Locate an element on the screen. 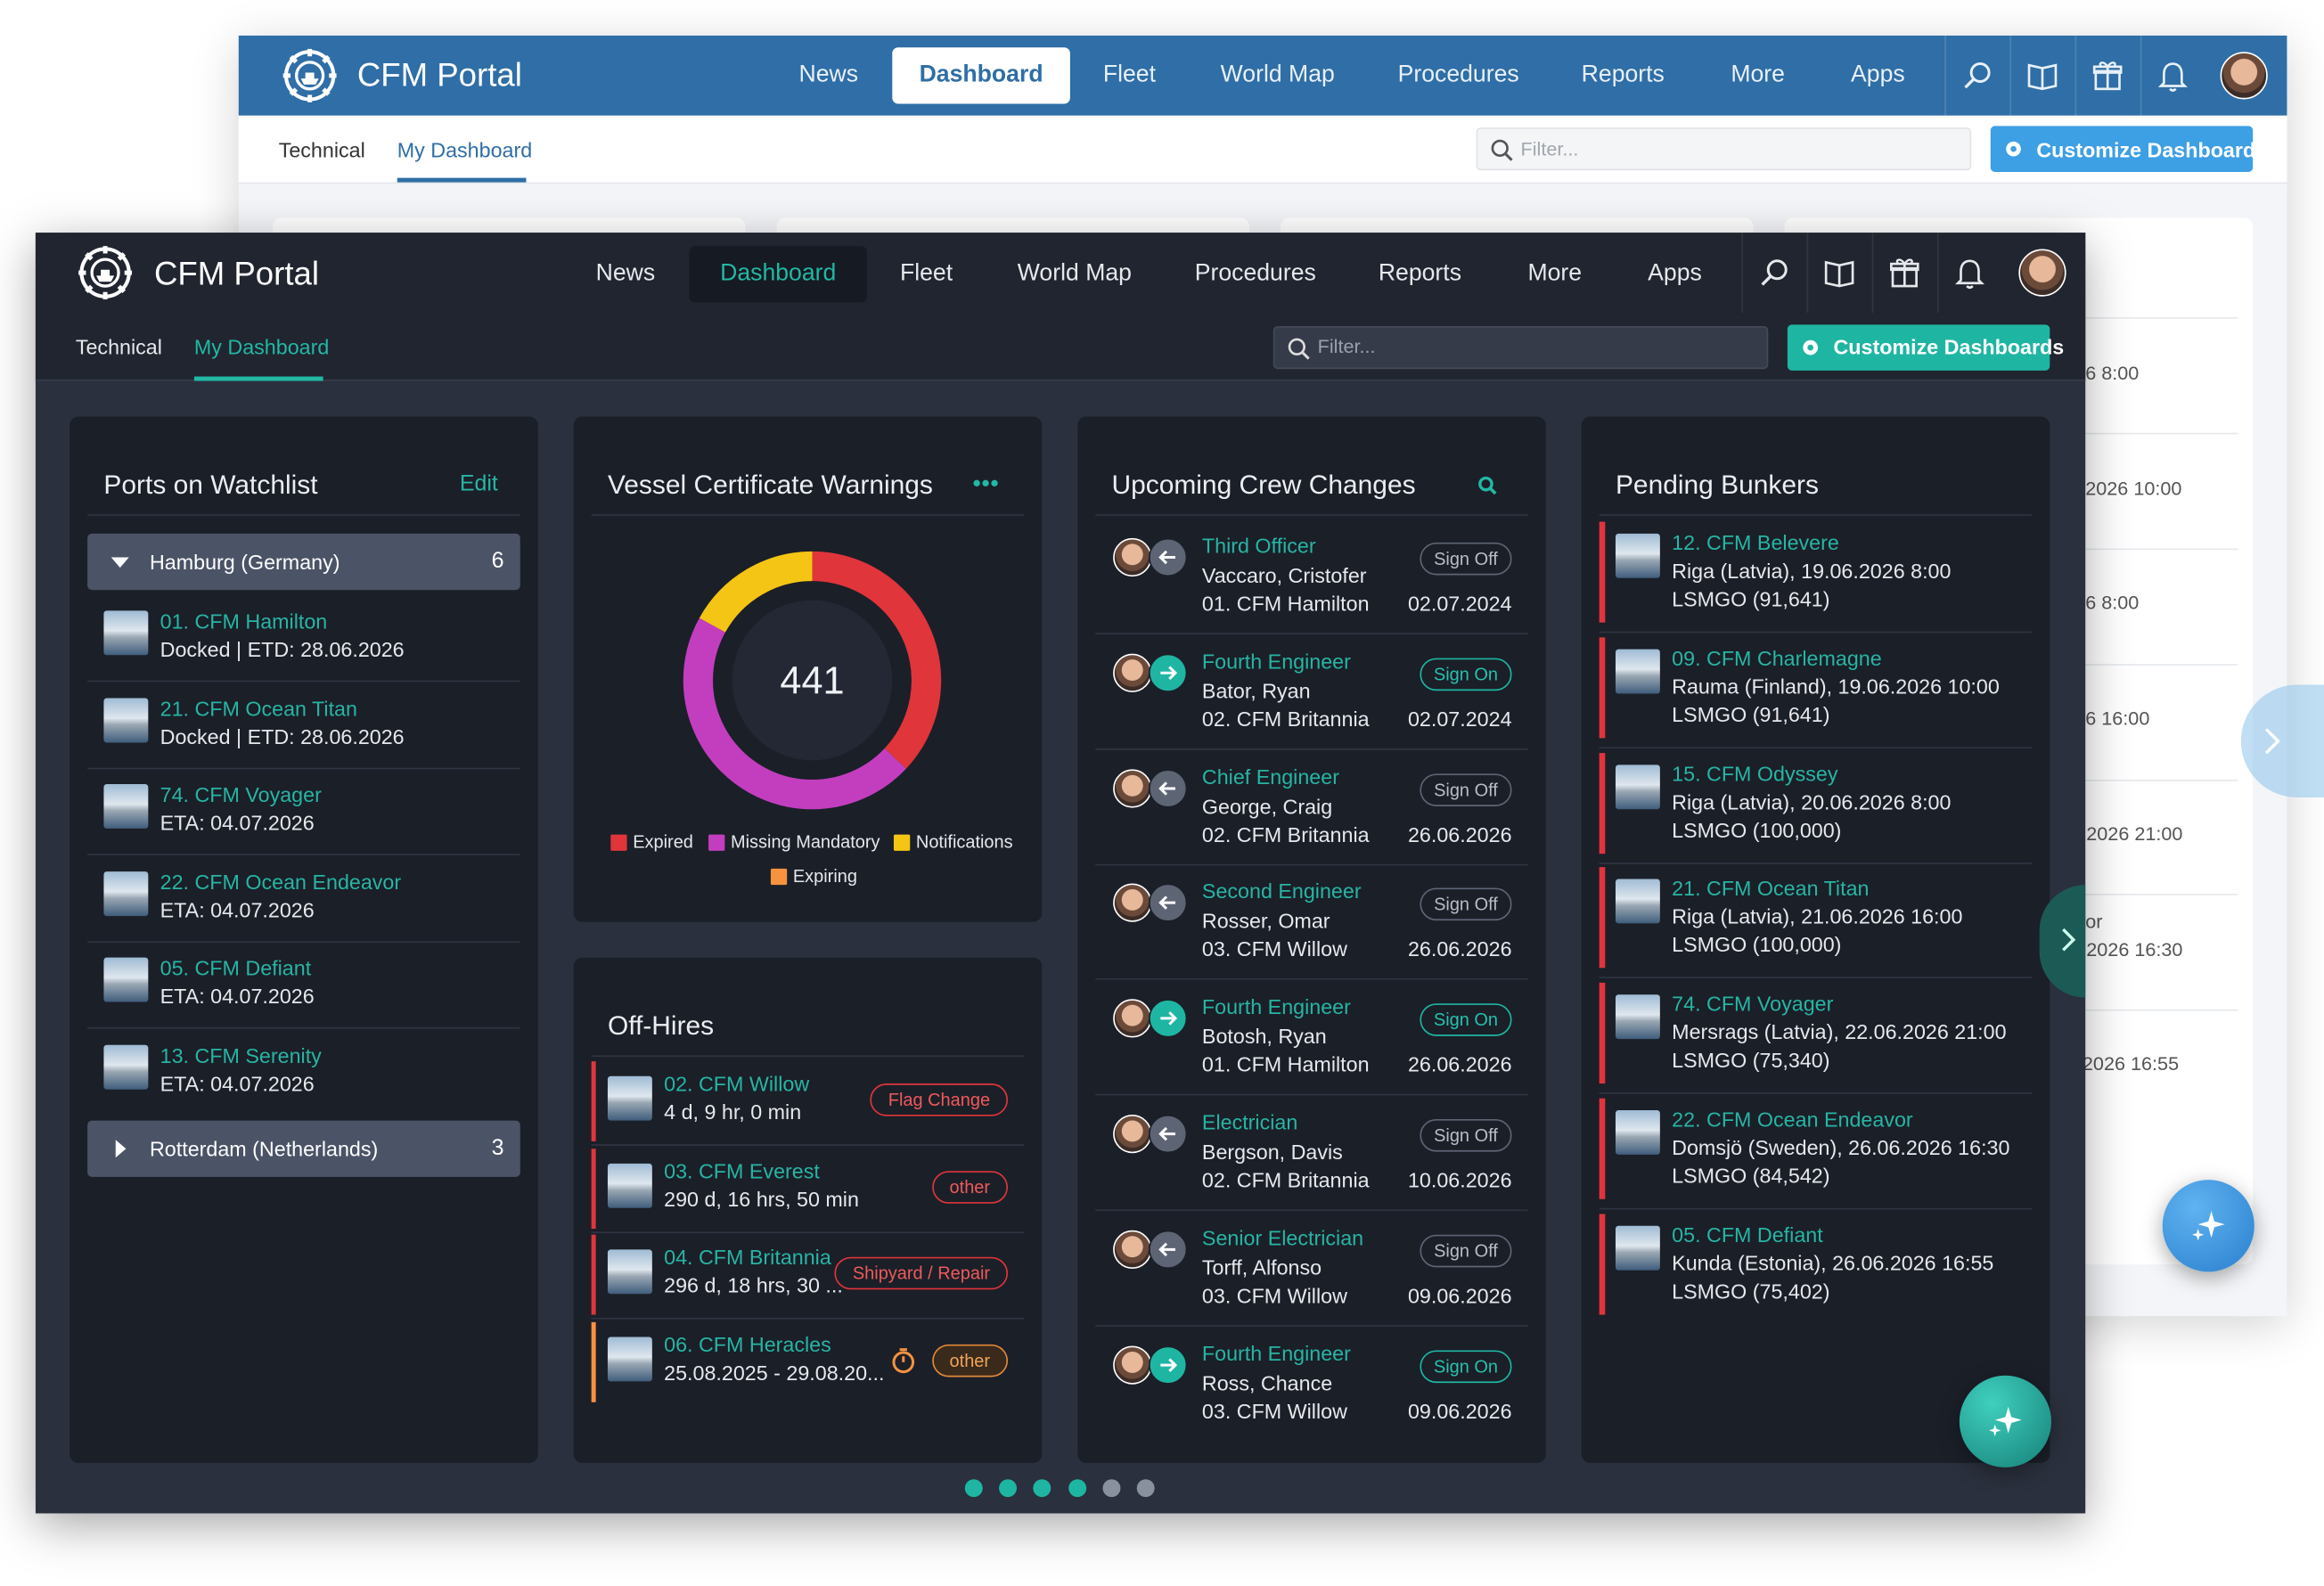 The height and width of the screenshot is (1586, 2324). vessel-name: 15. CFM Odyssey is located at coordinates (1755, 773).